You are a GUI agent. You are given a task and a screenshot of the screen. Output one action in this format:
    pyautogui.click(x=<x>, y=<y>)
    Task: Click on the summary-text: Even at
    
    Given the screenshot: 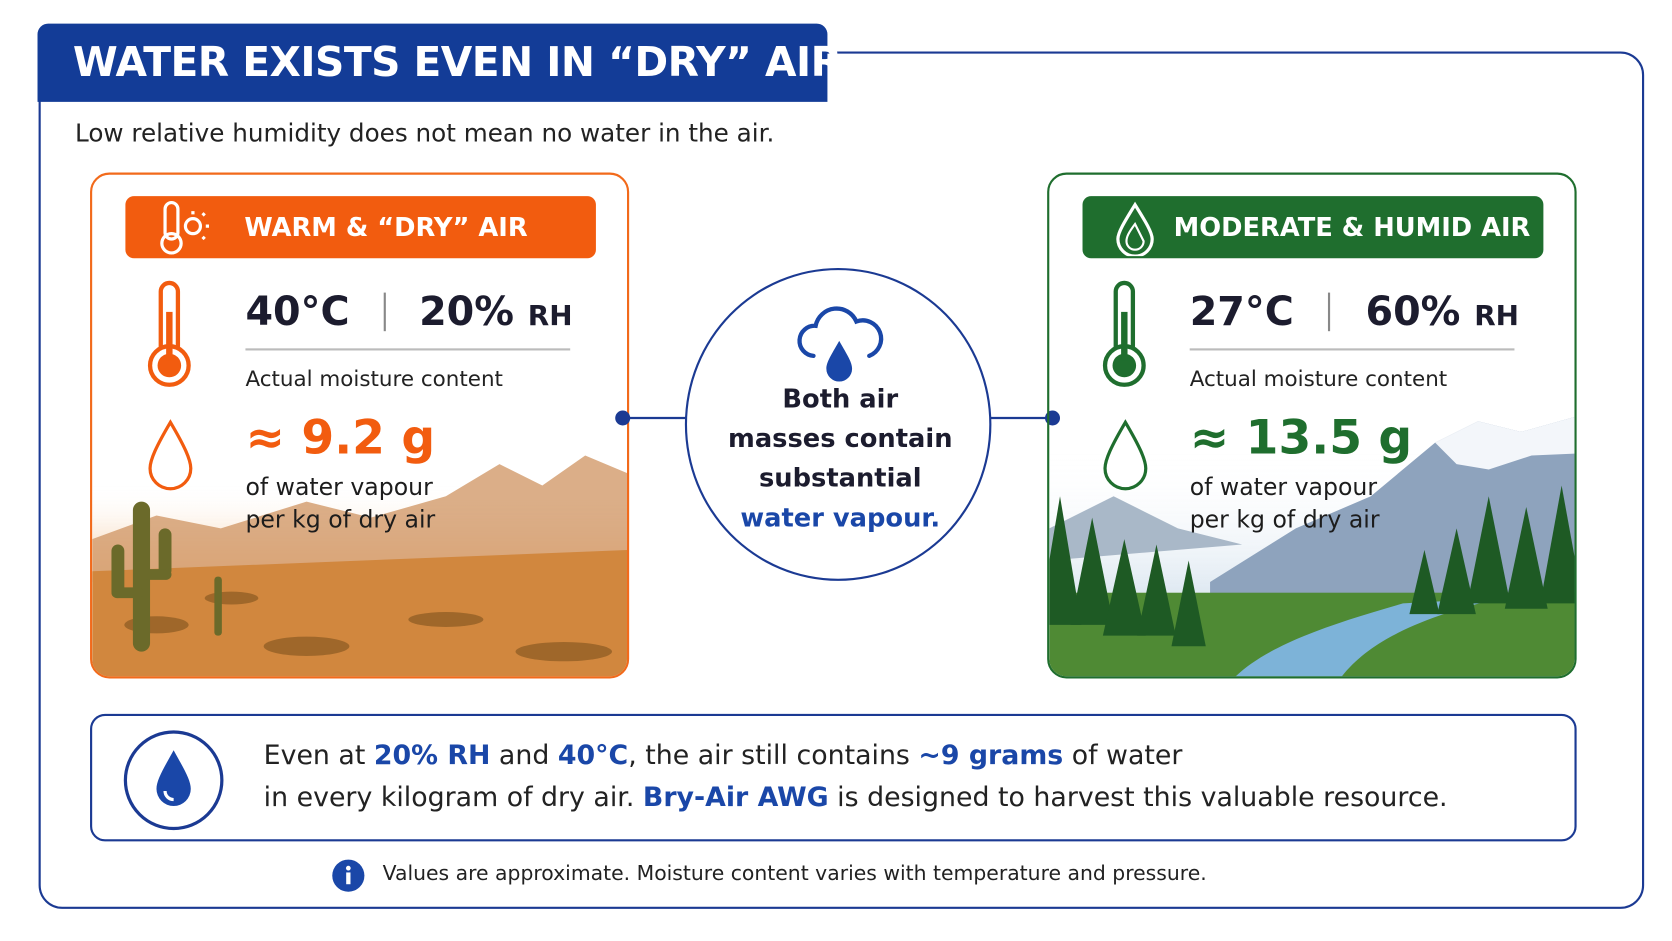 What is the action you would take?
    pyautogui.click(x=318, y=755)
    